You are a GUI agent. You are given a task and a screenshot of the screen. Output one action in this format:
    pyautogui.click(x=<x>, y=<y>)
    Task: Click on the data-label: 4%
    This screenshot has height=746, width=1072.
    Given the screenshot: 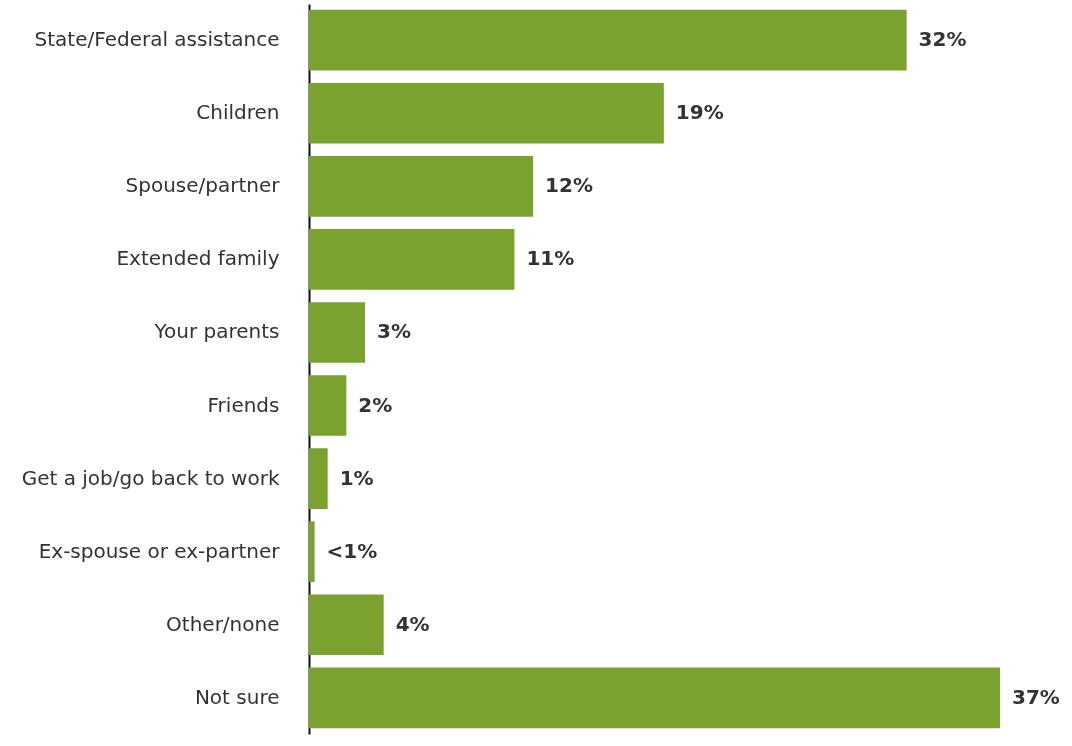 What is the action you would take?
    pyautogui.click(x=412, y=623)
    